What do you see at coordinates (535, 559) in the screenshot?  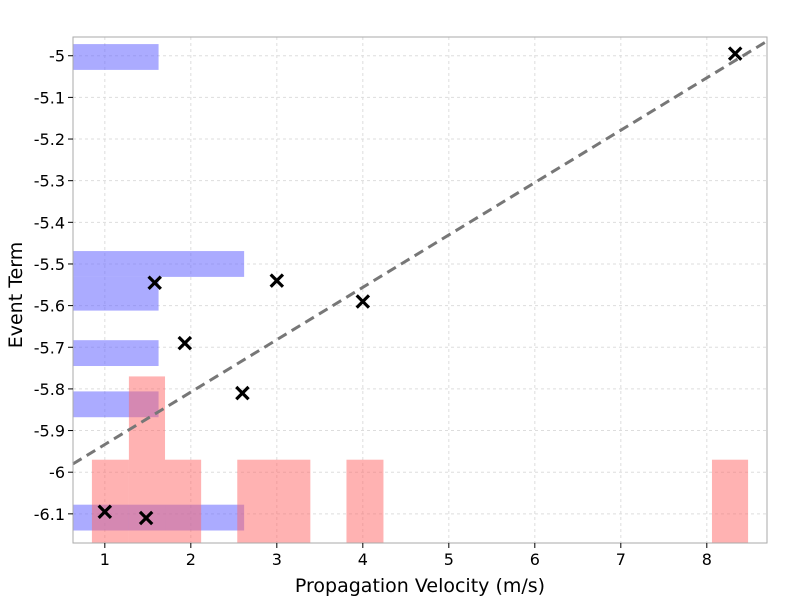 I see `x-tick-label: 6` at bounding box center [535, 559].